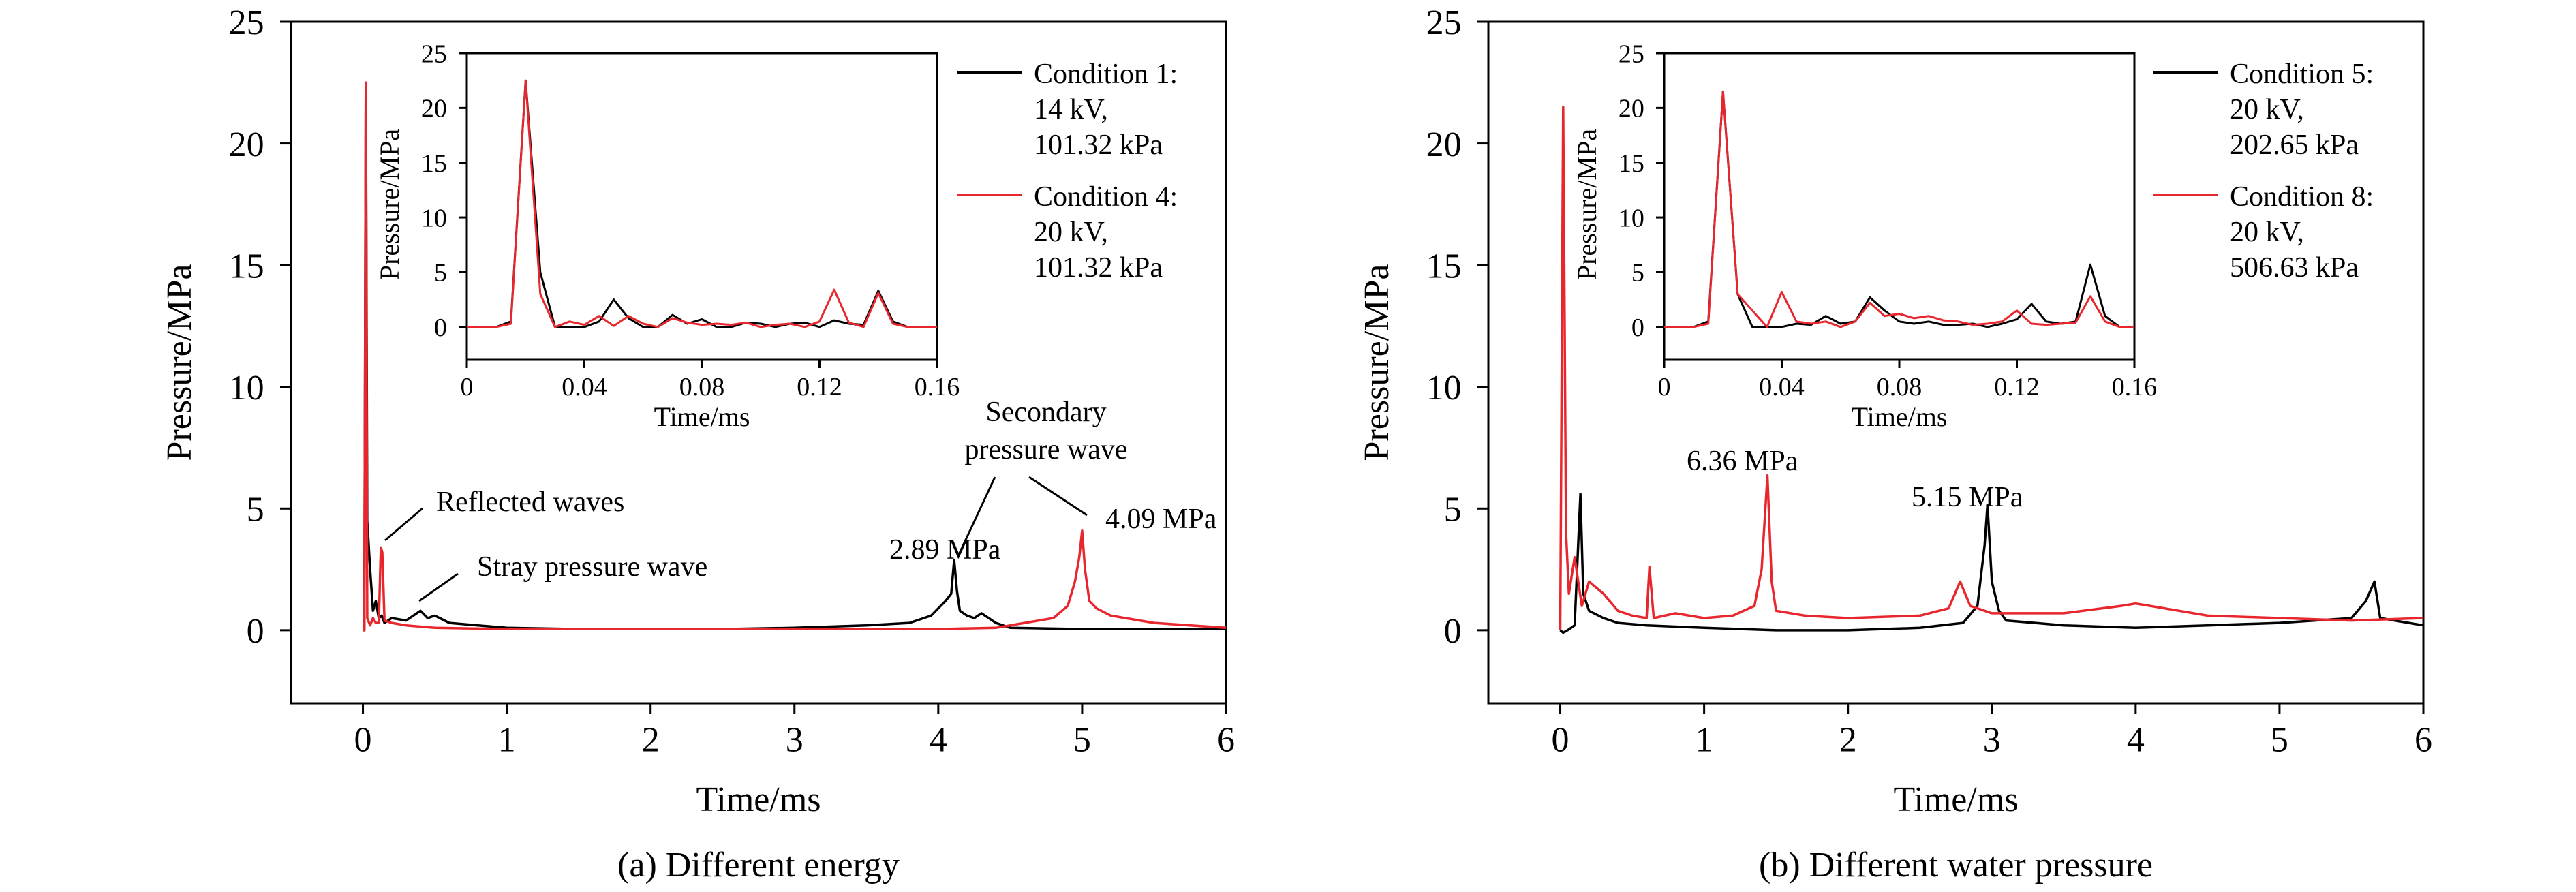  Describe the element at coordinates (246, 145) in the screenshot. I see `panel-a-y-tick-label: 20` at that location.